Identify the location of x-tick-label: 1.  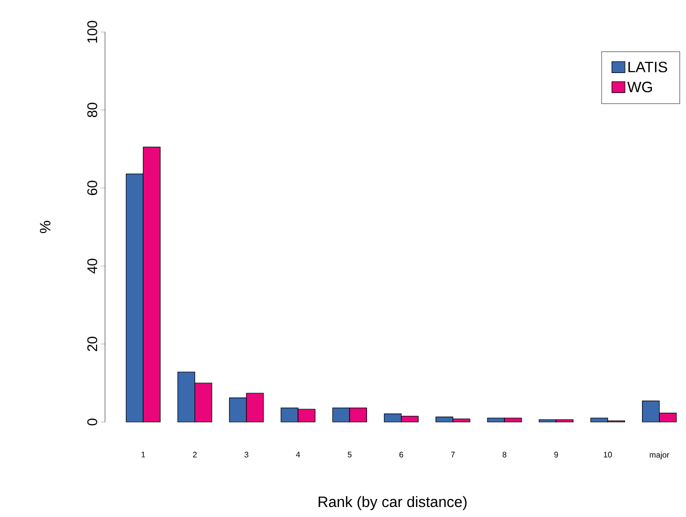
(144, 455).